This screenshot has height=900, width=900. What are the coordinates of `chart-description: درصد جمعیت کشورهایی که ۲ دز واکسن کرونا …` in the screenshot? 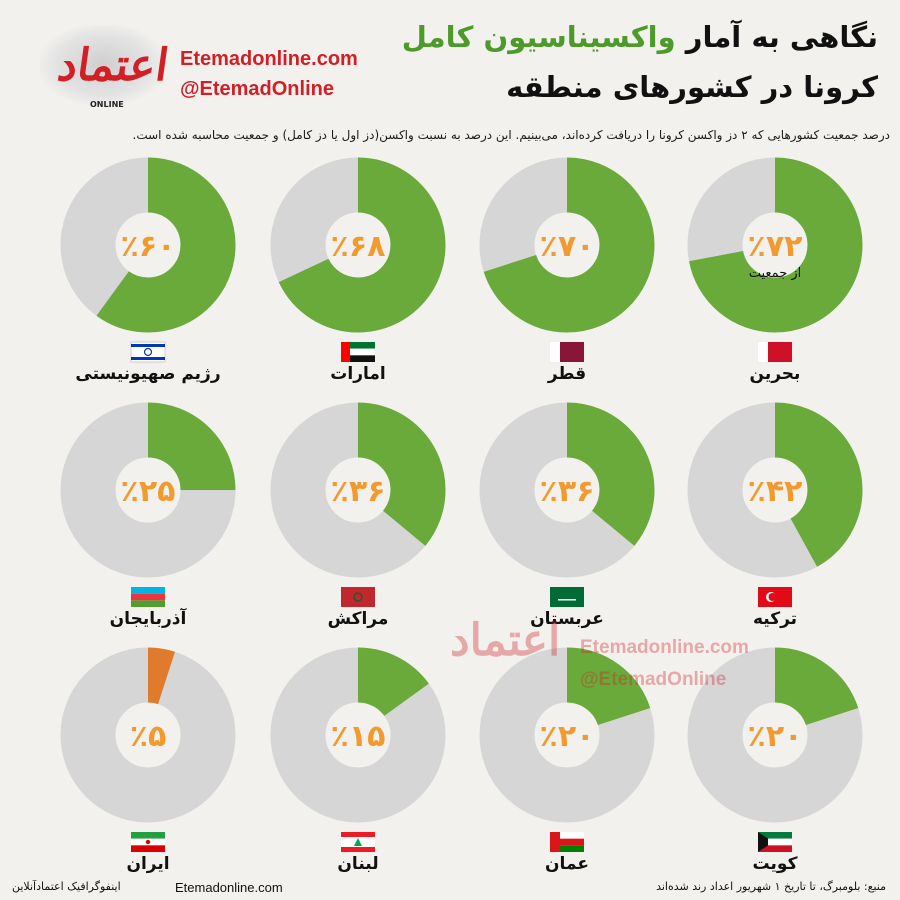 It's located at (511, 135).